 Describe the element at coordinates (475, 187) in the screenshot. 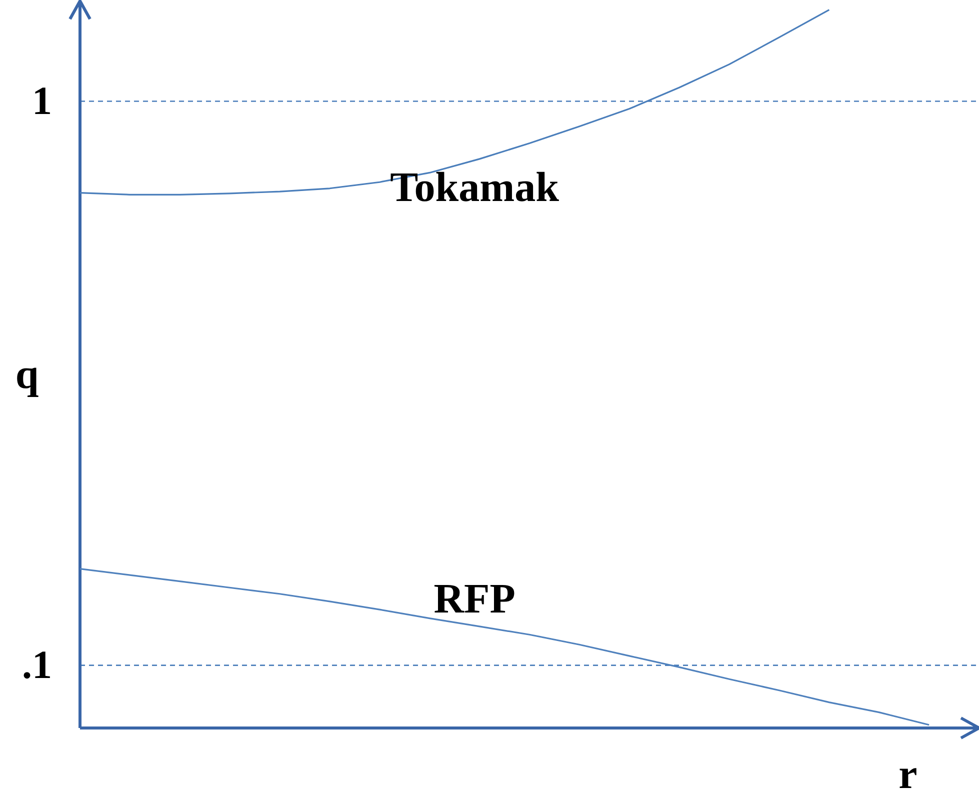

I see `series-label: Tokamak` at that location.